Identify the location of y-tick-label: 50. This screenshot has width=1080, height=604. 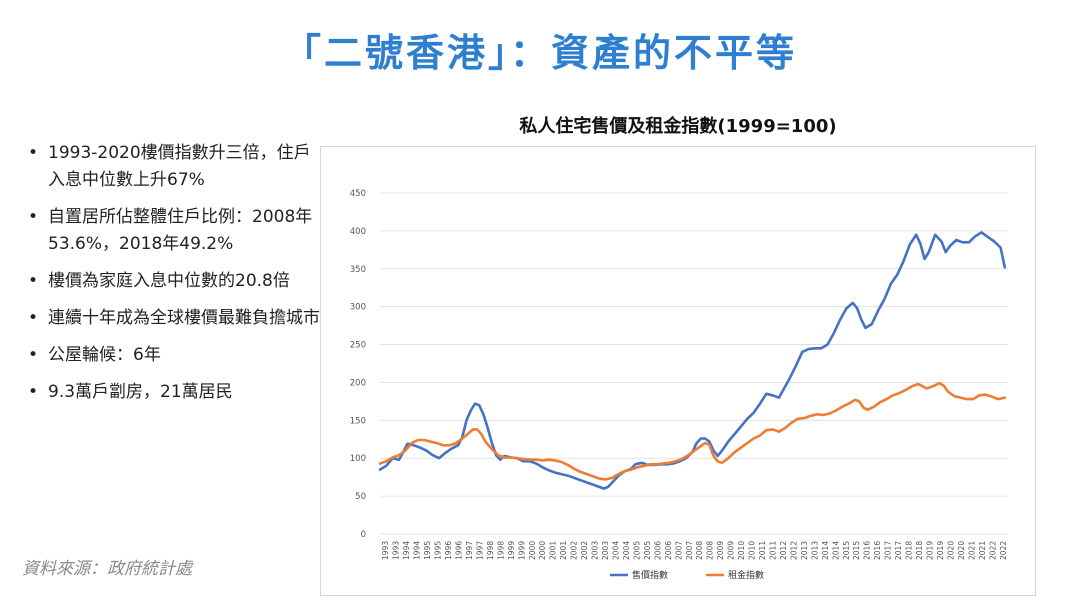
(360, 497).